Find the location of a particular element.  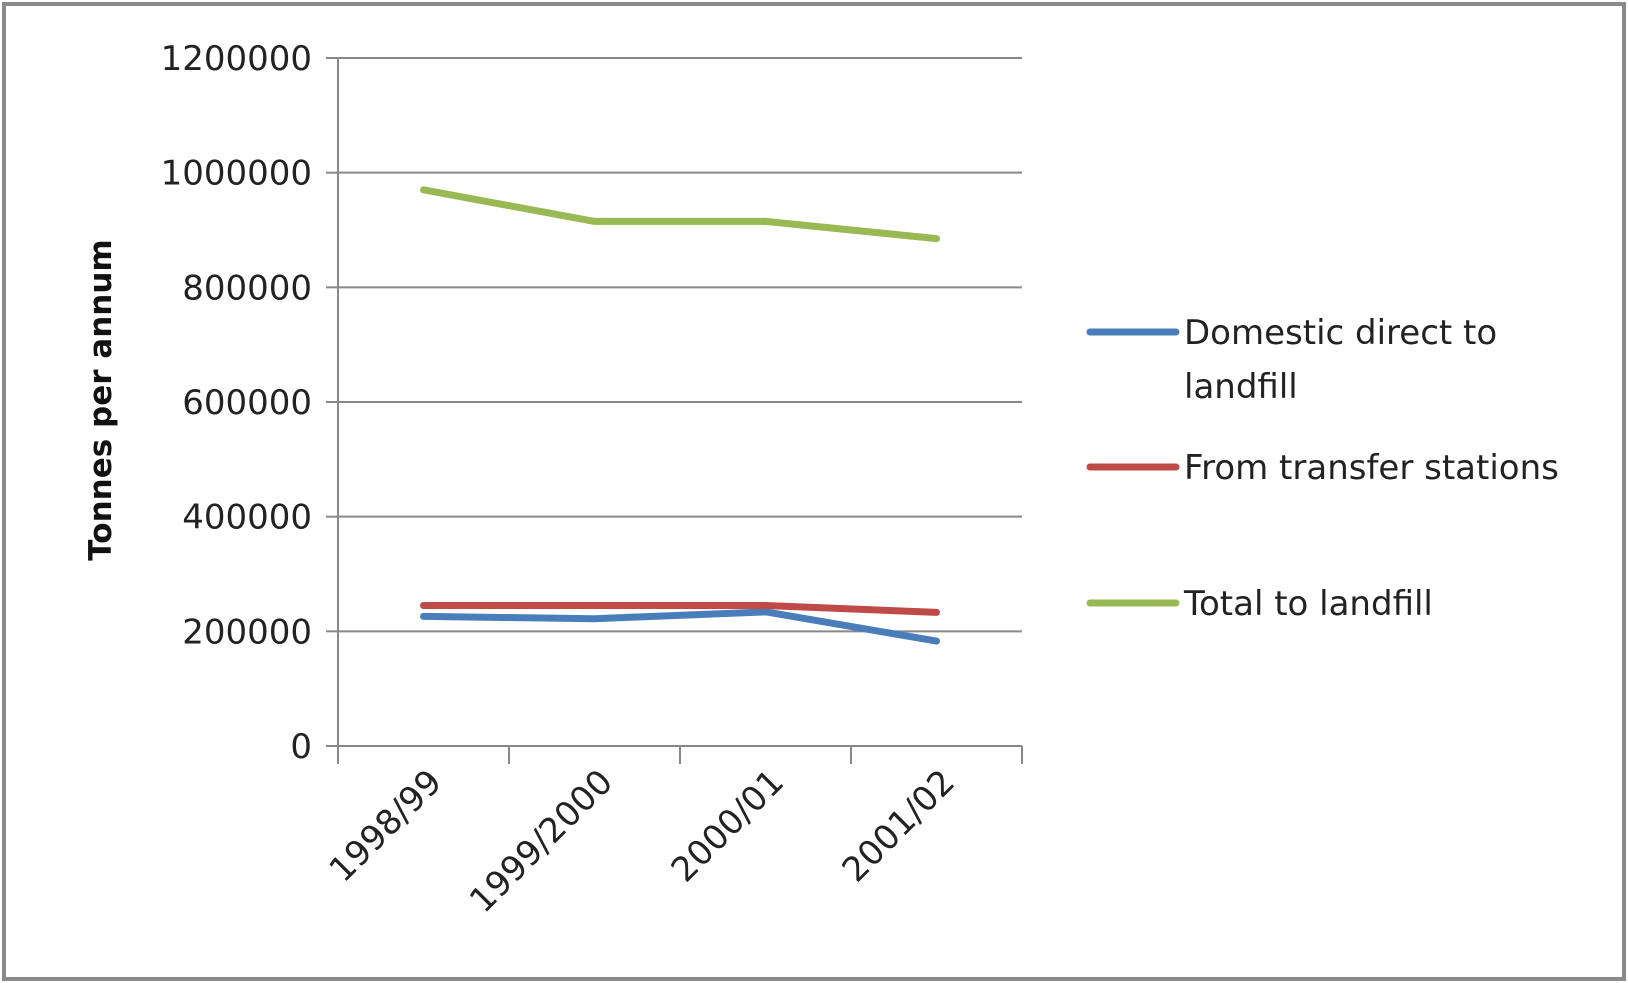

y-axis-title: Tonnes per annum is located at coordinates (101, 399).